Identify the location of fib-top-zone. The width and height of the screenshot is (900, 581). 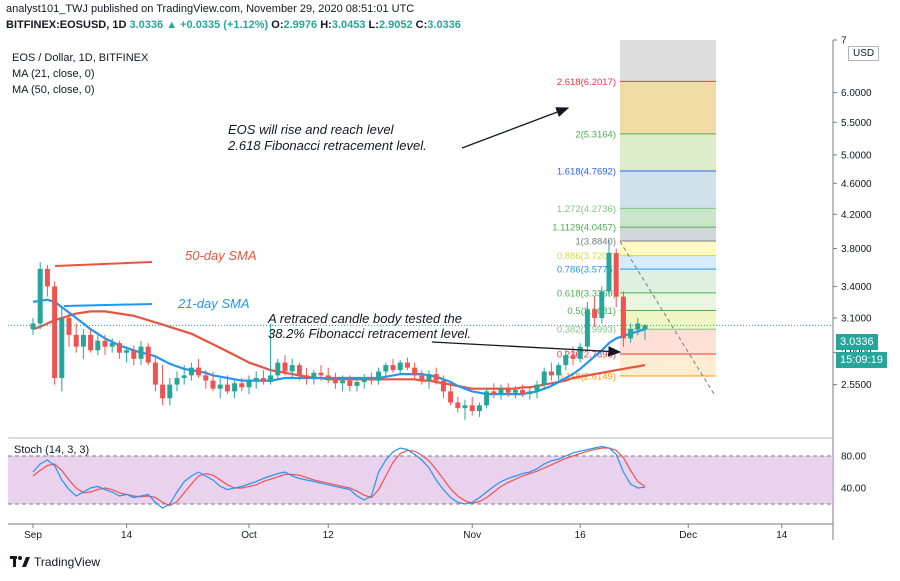
(668, 61).